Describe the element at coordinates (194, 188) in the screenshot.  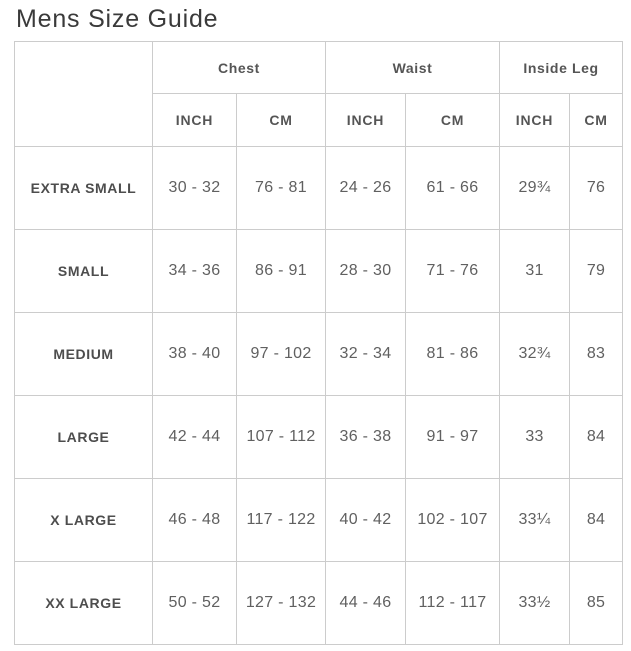
I see `value-cell-chest-inch: 30 - 32` at that location.